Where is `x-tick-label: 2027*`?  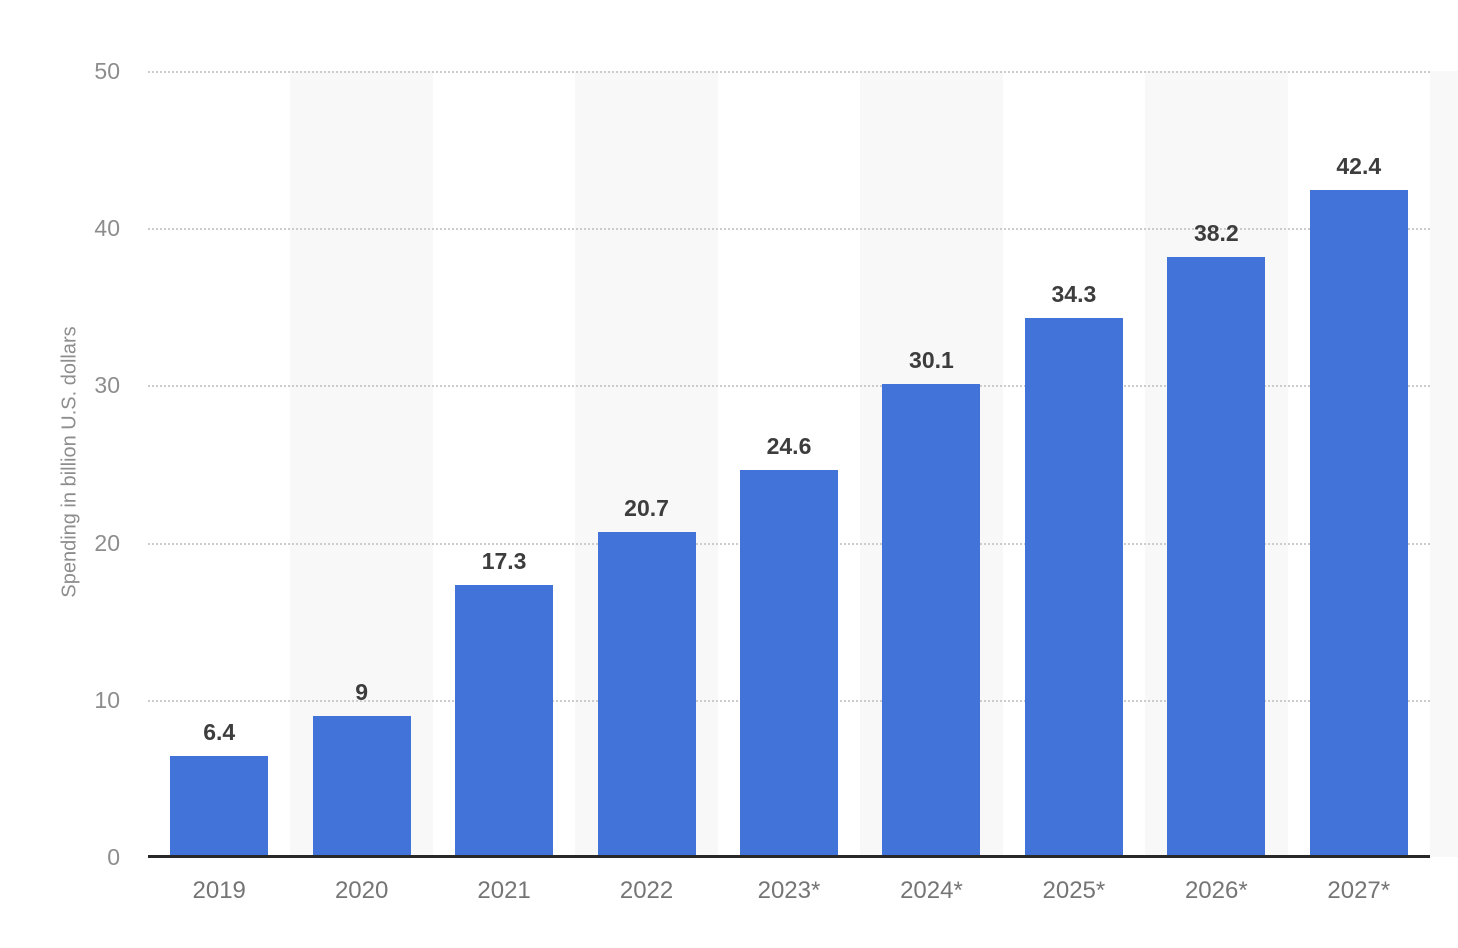 x-tick-label: 2027* is located at coordinates (1359, 890).